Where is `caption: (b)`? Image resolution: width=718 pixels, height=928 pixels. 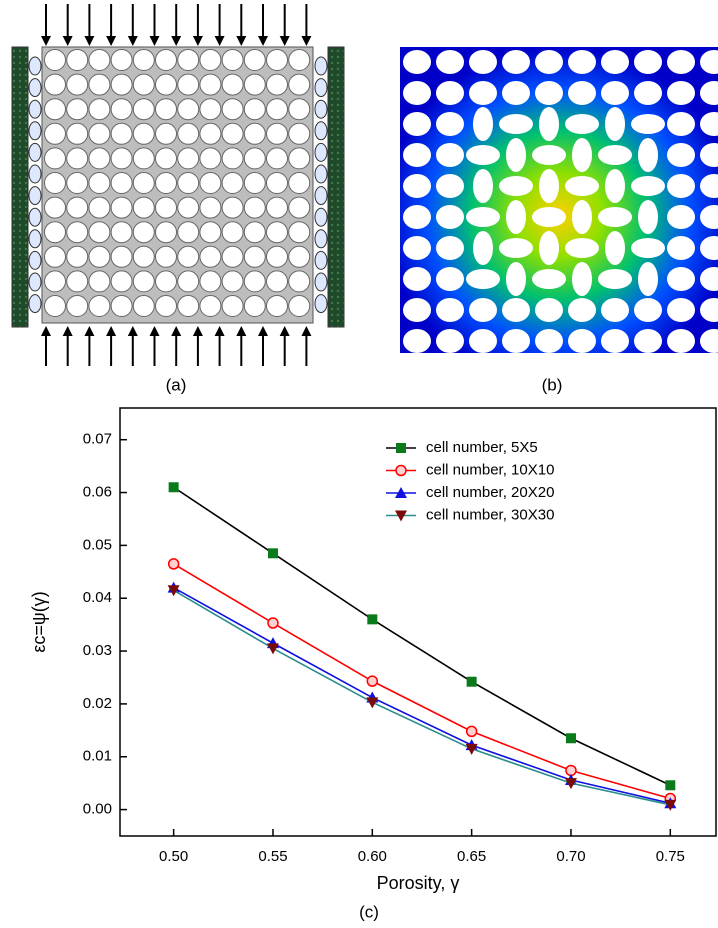
caption: (b) is located at coordinates (552, 384).